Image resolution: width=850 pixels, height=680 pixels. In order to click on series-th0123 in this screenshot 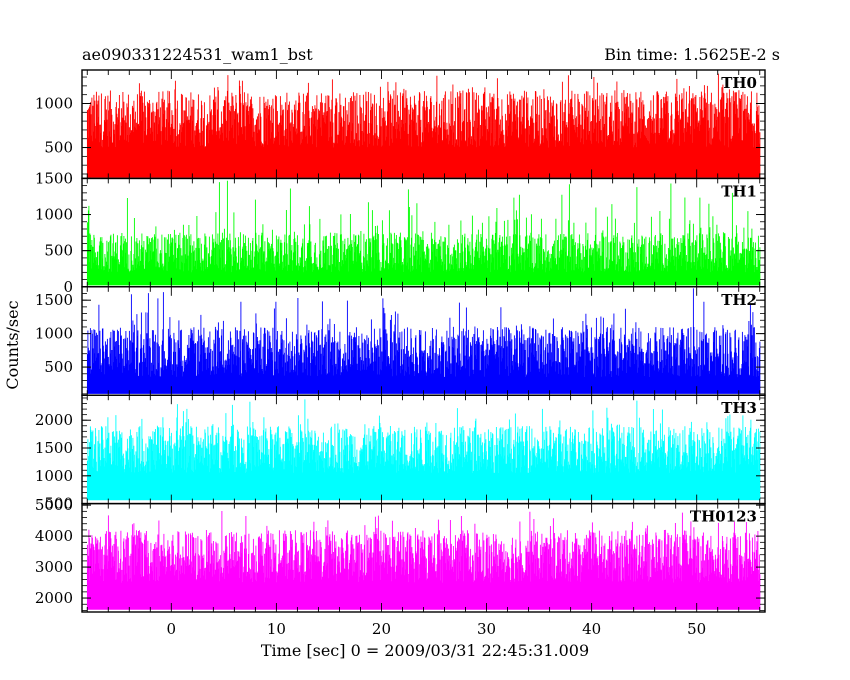, I will do `click(423, 560)`.